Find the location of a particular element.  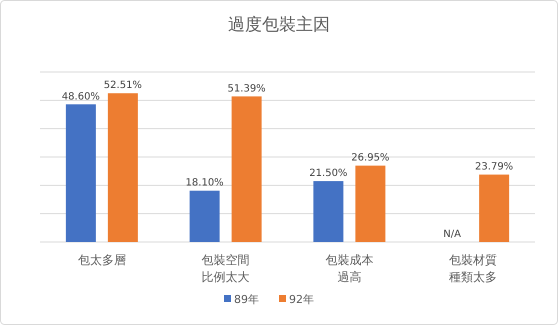

data-label: 23.79% is located at coordinates (494, 167).